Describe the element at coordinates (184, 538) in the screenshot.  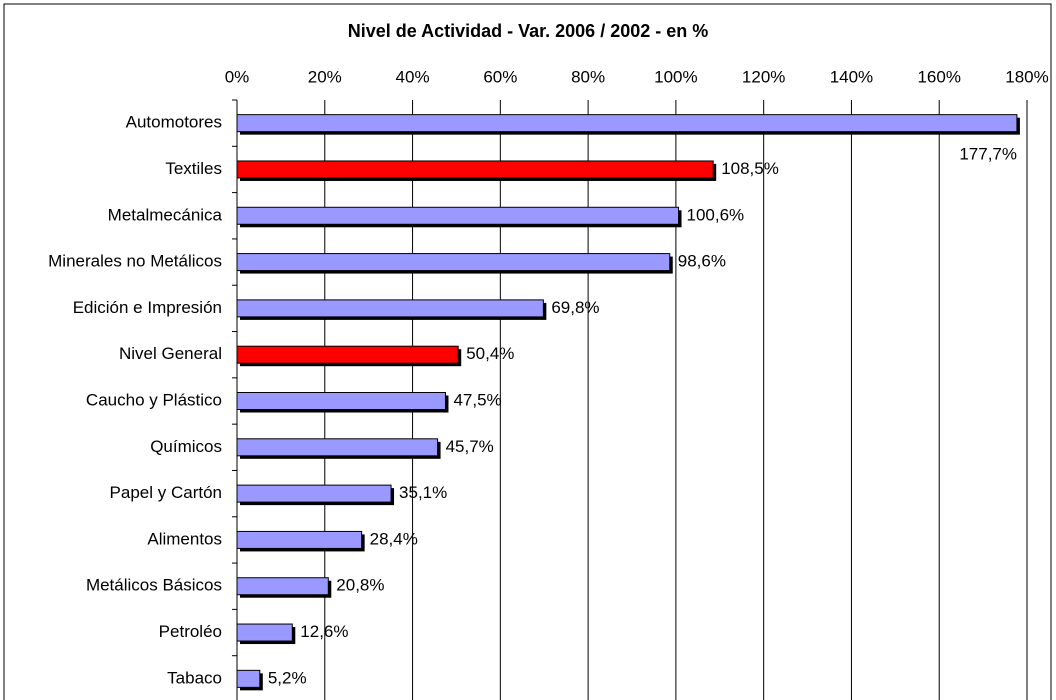
I see `y-tick-label: Alimentos` at that location.